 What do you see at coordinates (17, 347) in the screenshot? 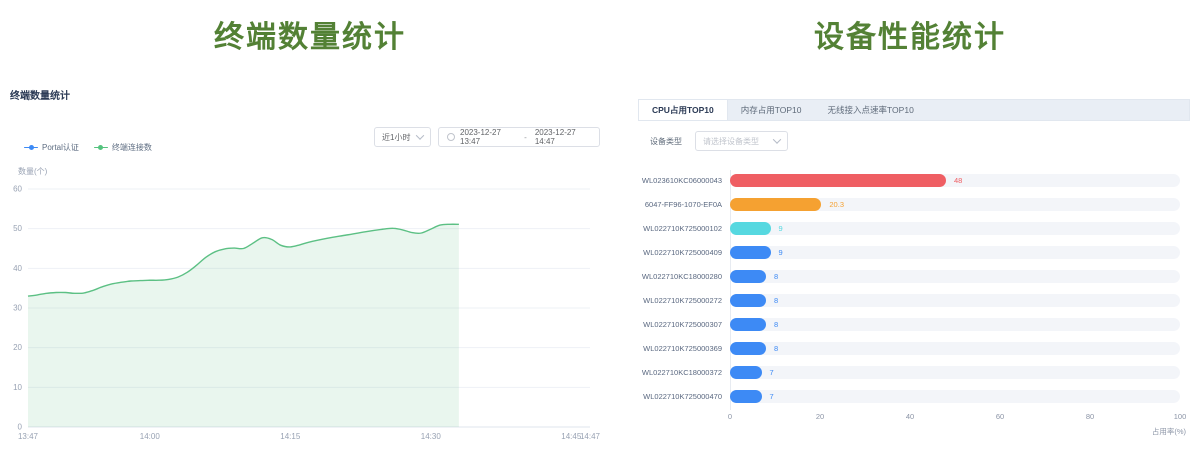
I see `svg-text: 20` at bounding box center [17, 347].